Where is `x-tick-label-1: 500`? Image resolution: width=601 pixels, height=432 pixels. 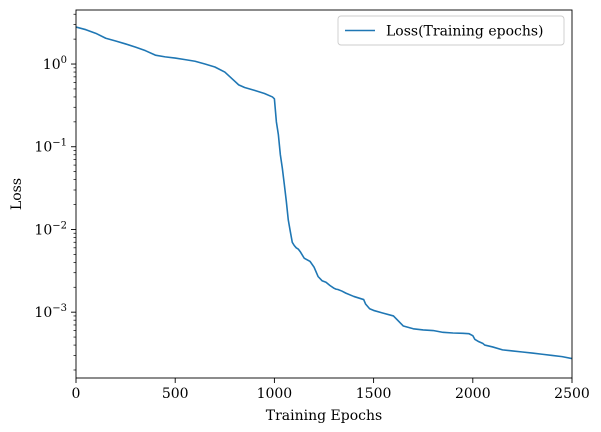
x-tick-label-1: 500 is located at coordinates (175, 394).